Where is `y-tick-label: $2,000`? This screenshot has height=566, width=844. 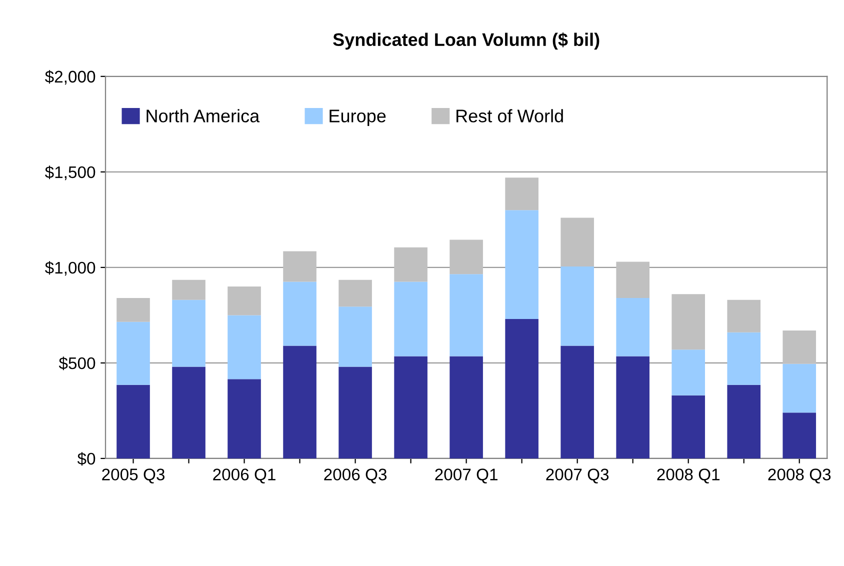 y-tick-label: $2,000 is located at coordinates (70, 77).